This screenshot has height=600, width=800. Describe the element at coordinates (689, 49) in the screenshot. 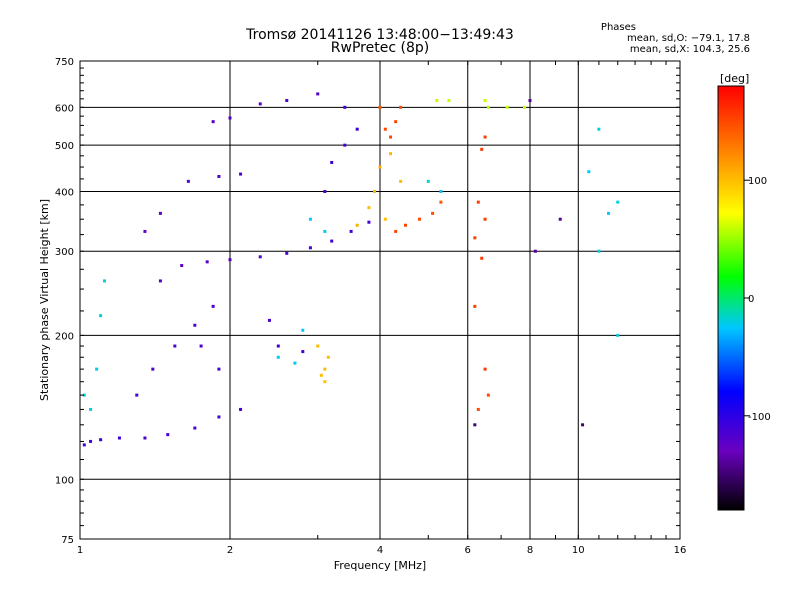

I see `stats-x-mode: mean, sd,X: 104.3, 25.6` at that location.